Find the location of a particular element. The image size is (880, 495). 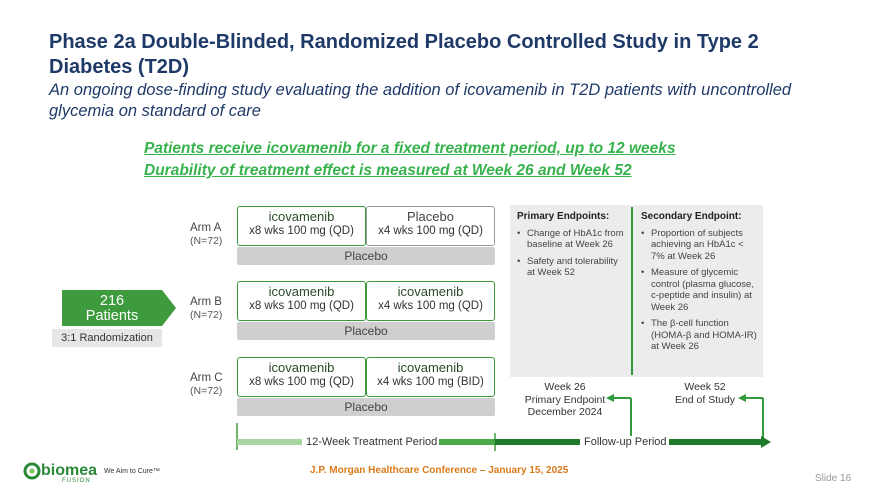

week52-line1: Week 52 is located at coordinates (705, 387).